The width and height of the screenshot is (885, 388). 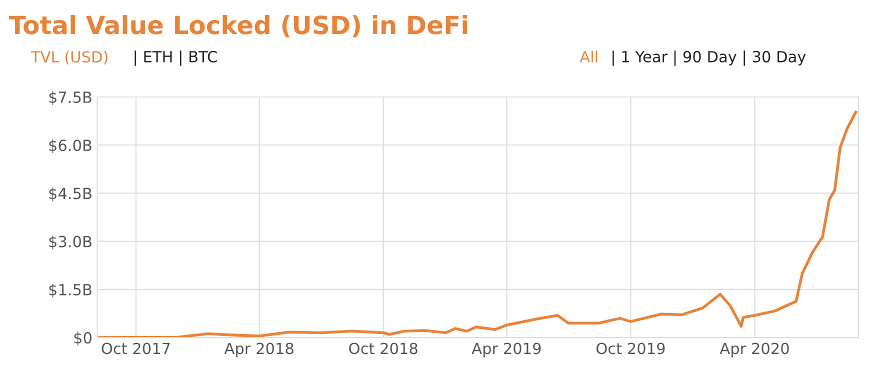 I want to click on y-tick-label: $1.5B, so click(x=70, y=291).